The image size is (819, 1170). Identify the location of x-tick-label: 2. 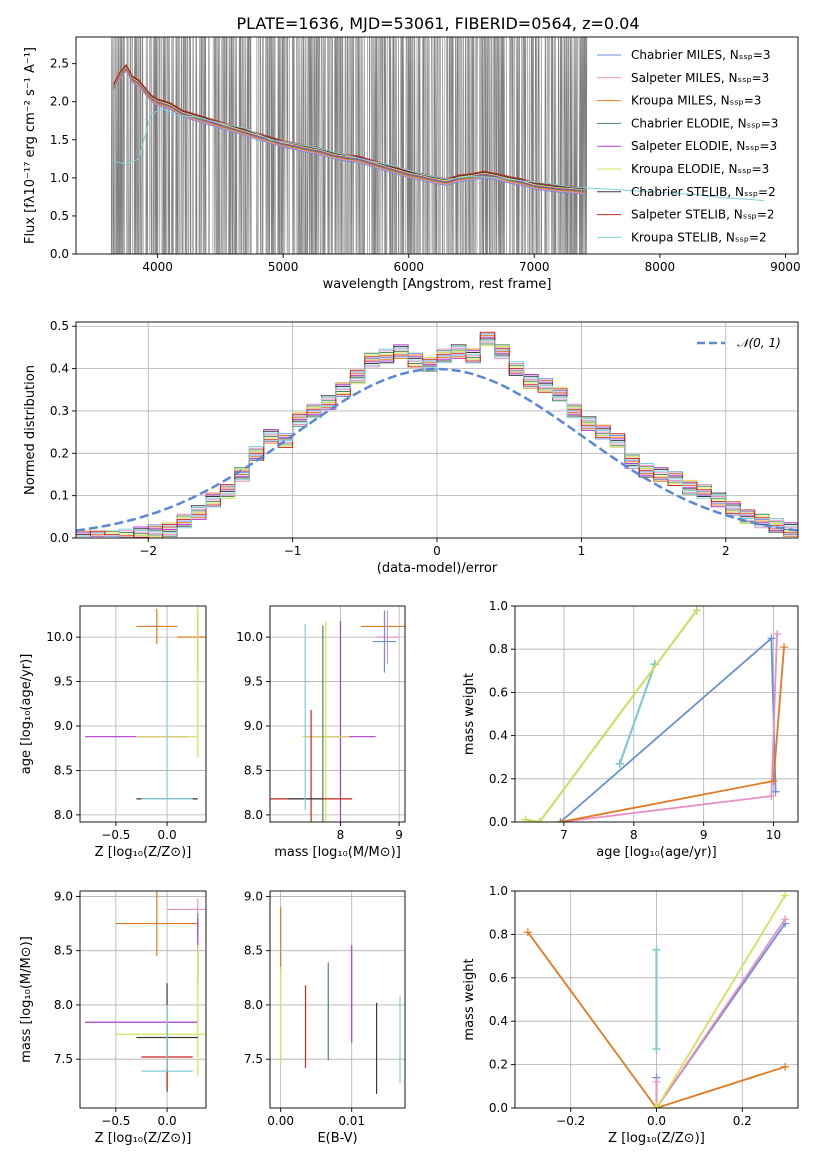
(726, 551).